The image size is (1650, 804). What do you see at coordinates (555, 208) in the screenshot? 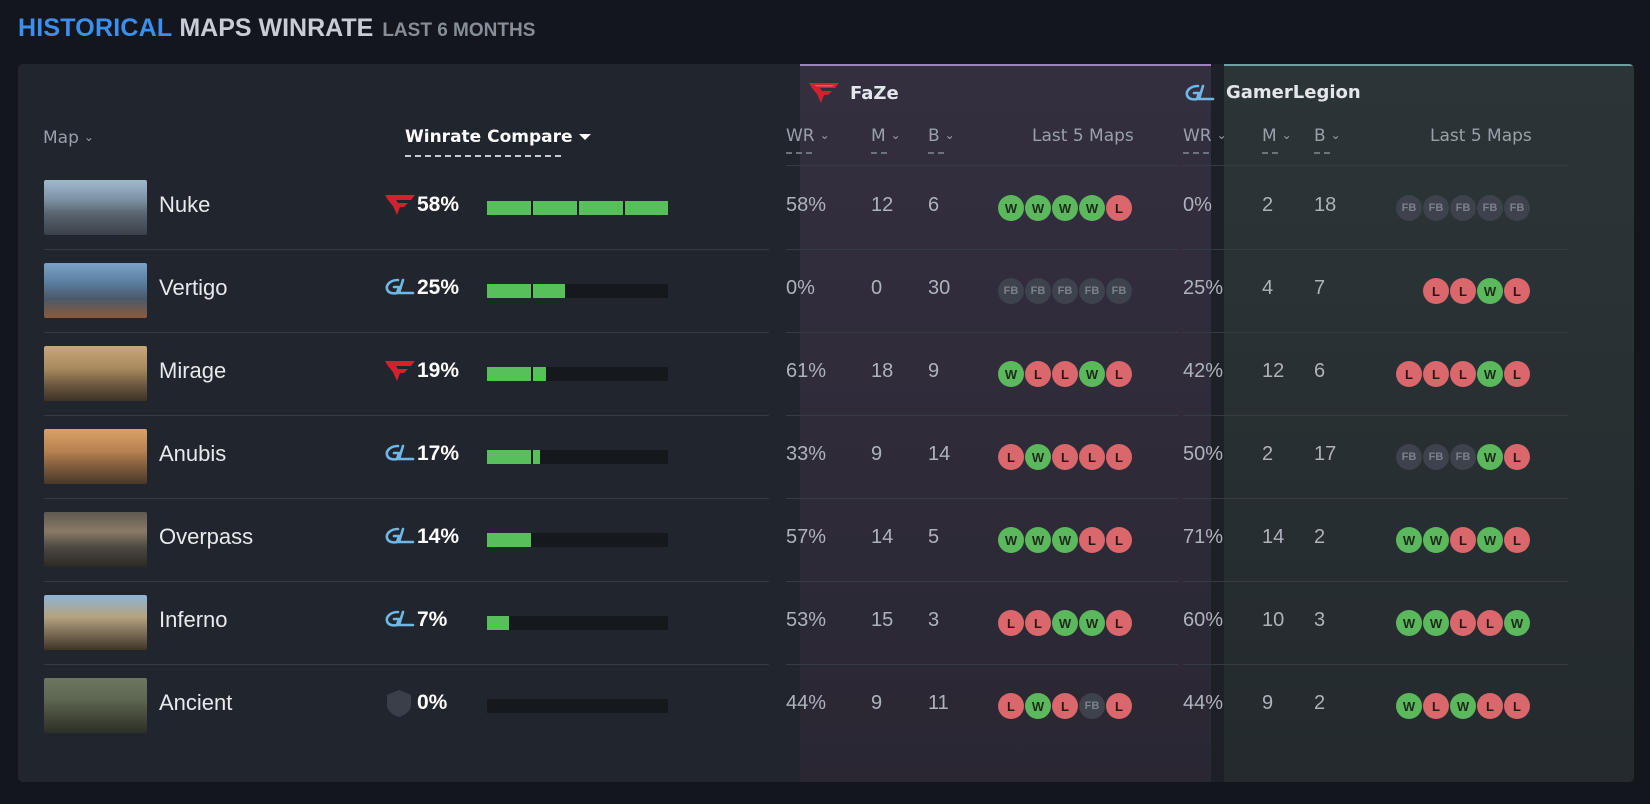
I see `bar-segment` at bounding box center [555, 208].